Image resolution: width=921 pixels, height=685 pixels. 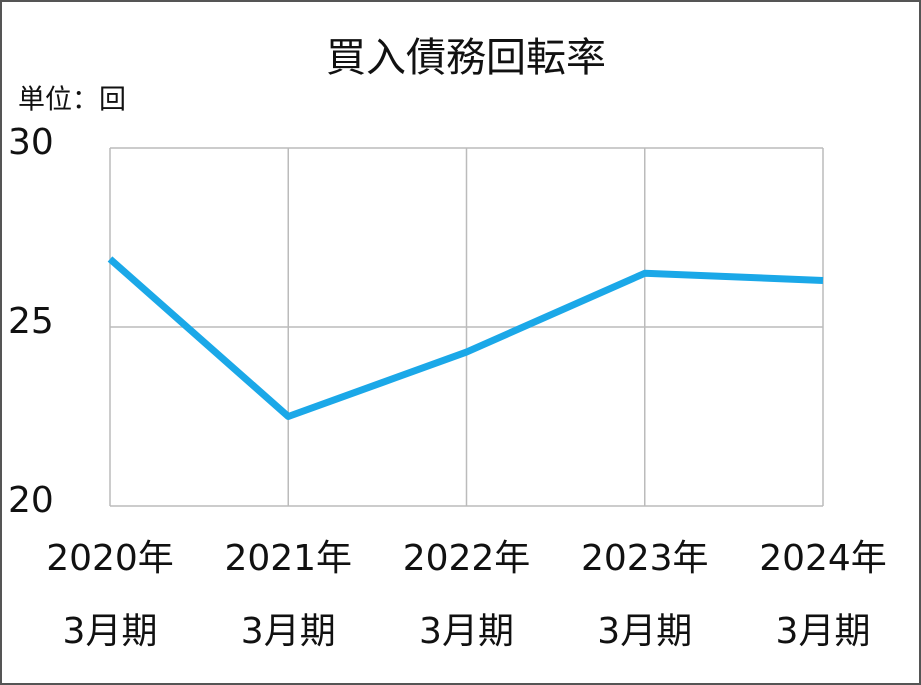 I want to click on x-tick-label: 2023年, so click(x=645, y=558).